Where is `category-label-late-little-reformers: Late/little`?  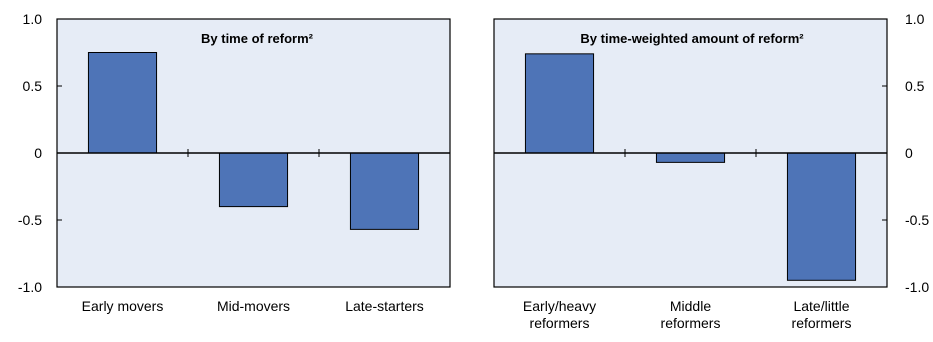
category-label-late-little-reformers: Late/little is located at coordinates (821, 306).